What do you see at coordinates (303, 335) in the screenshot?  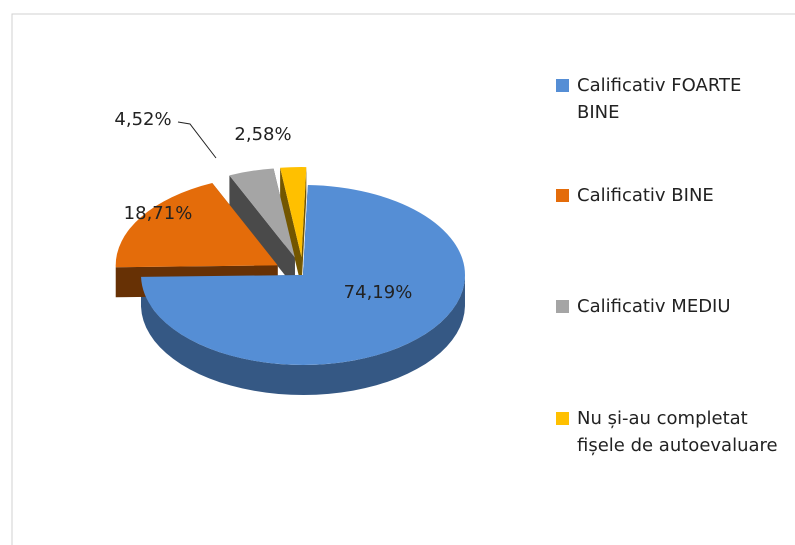 I see `slice-side` at bounding box center [303, 335].